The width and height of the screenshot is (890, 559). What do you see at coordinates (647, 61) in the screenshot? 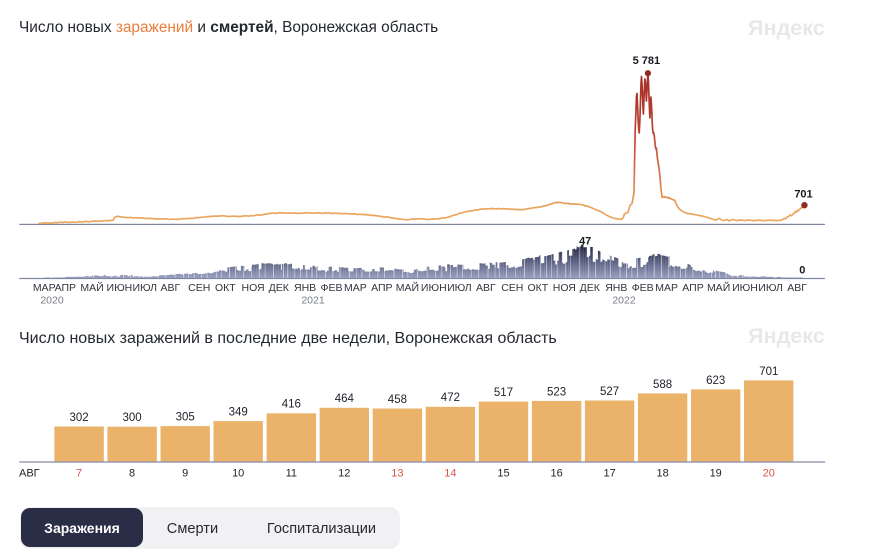
I see `svg-text: 5 781` at bounding box center [647, 61].